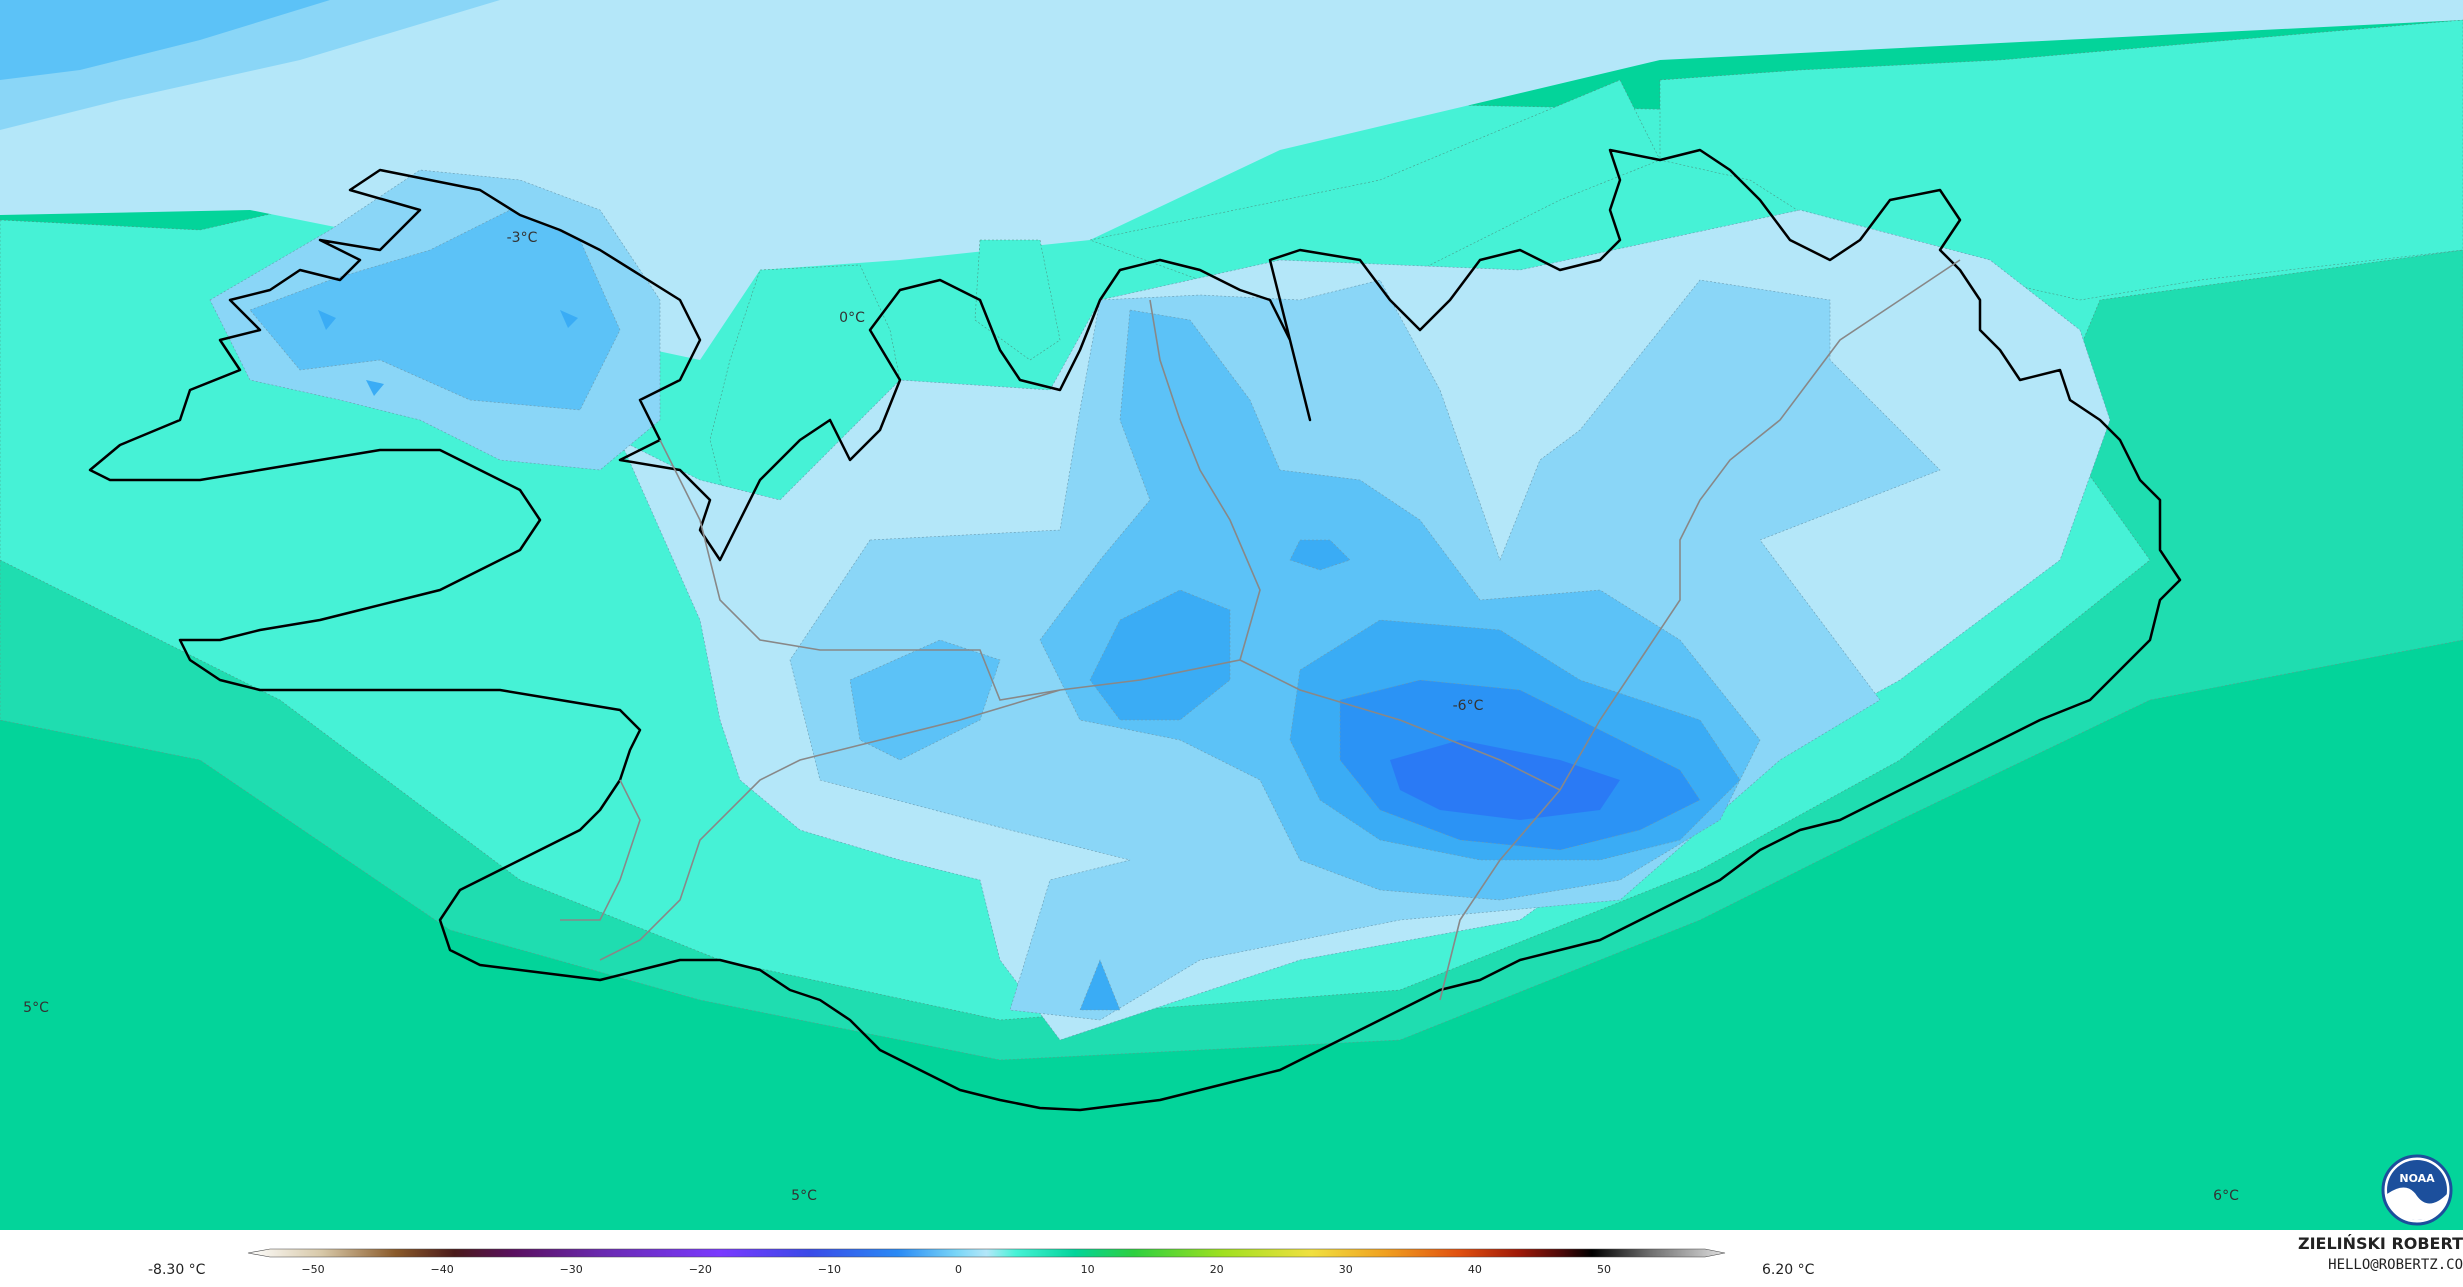 The width and height of the screenshot is (2463, 1287). I want to click on legend-tick-label: −30, so click(571, 1269).